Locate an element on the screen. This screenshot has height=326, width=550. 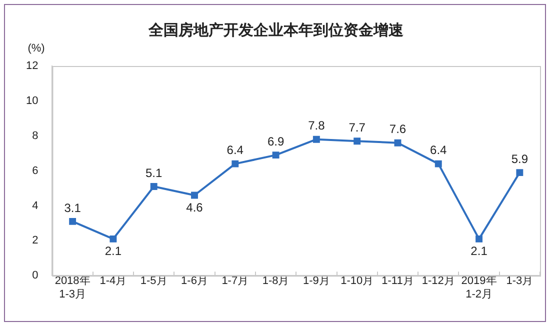
x-tick-label: 2019年 1-2月 is located at coordinates (479, 287).